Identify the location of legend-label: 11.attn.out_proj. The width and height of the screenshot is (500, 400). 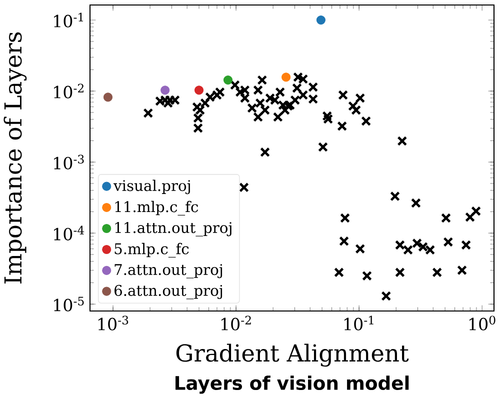
(173, 229).